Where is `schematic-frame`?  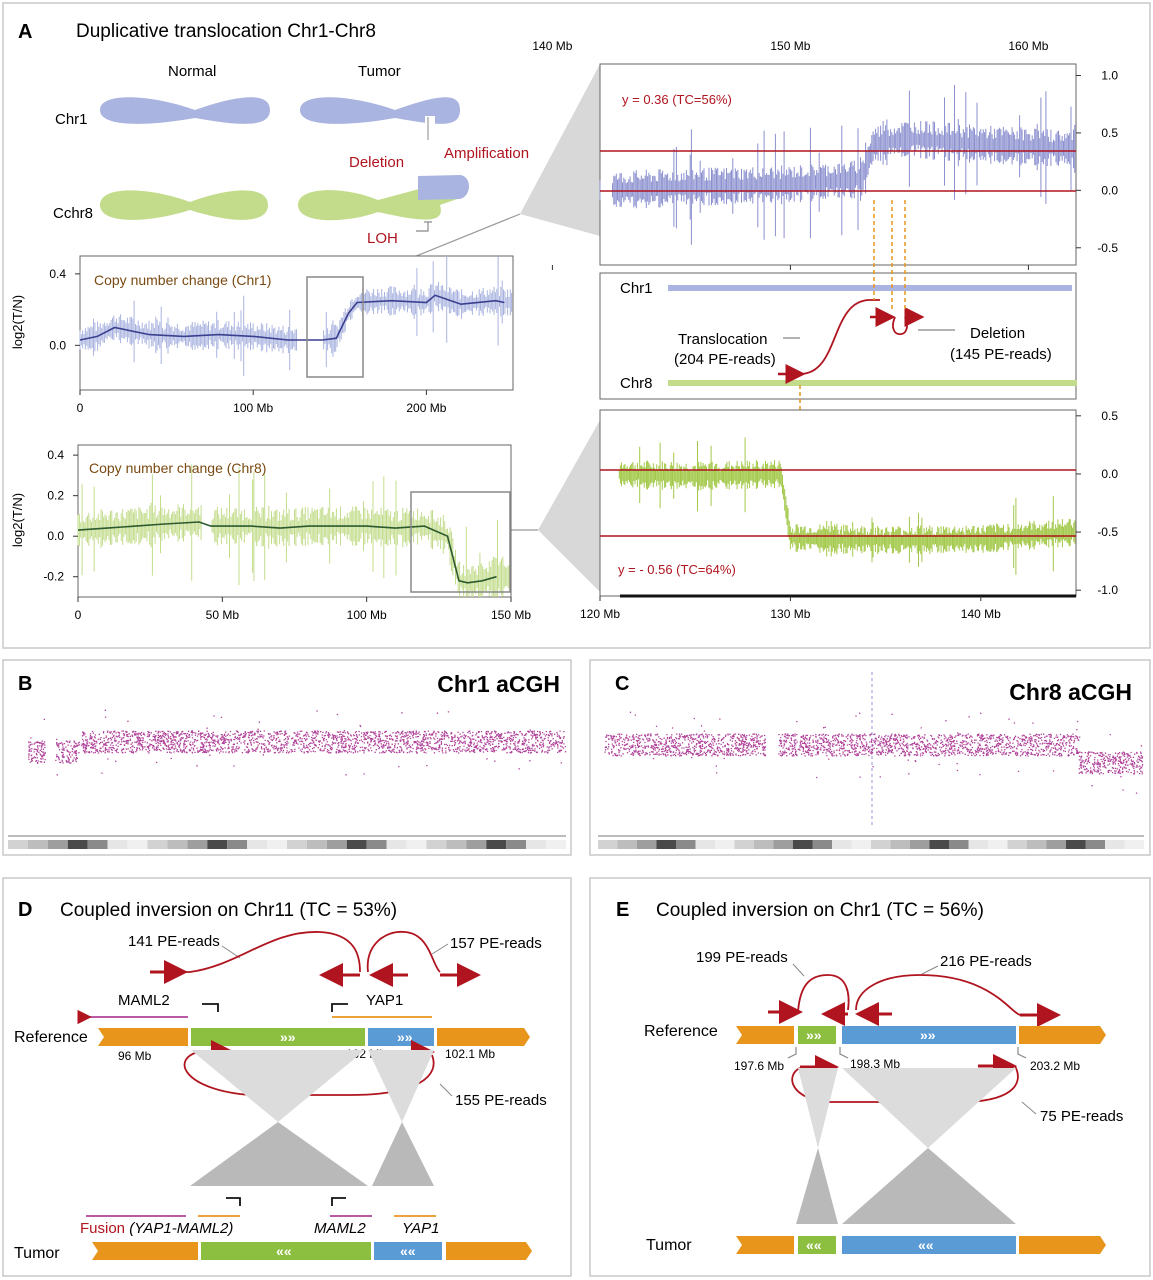 schematic-frame is located at coordinates (838, 336).